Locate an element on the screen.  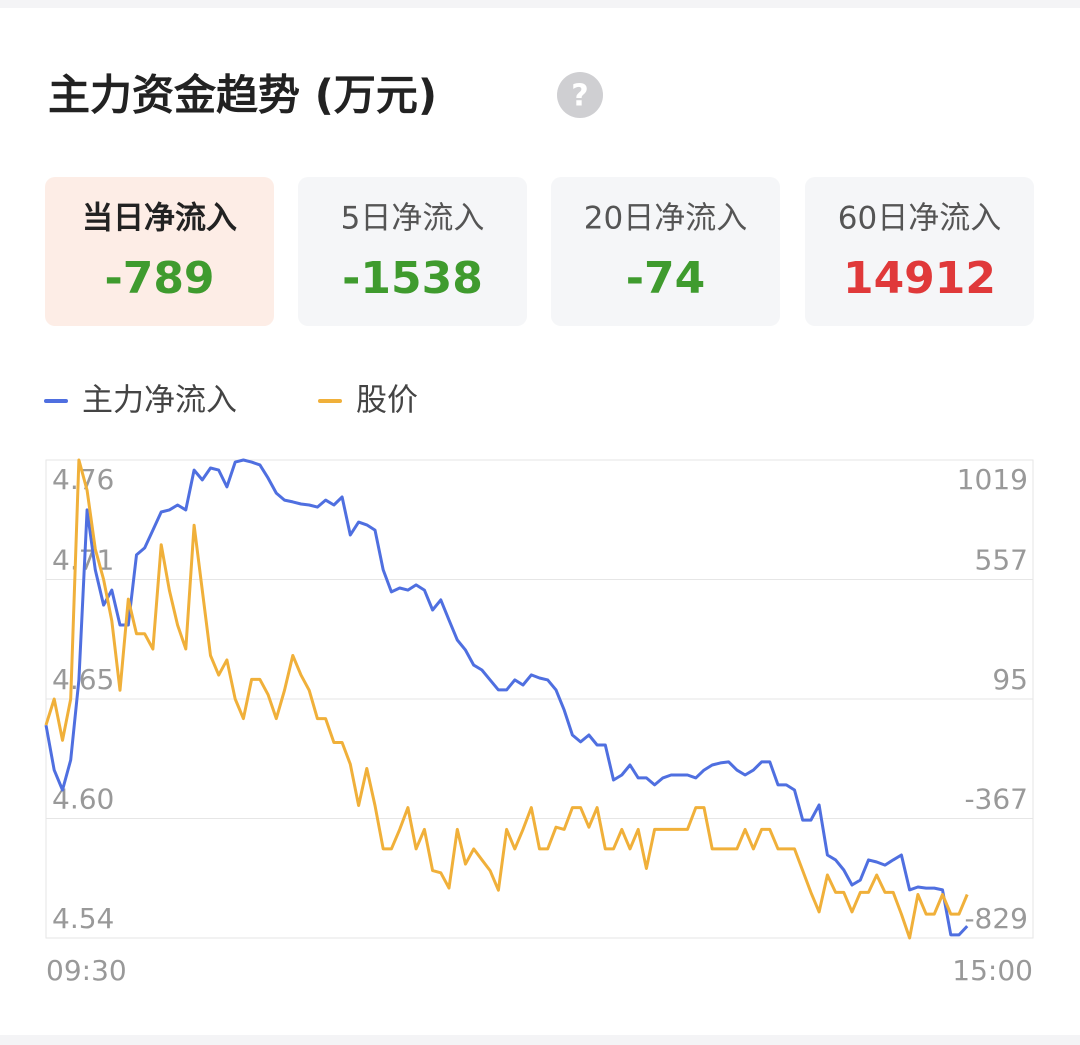
x-tick-label: 09:30 is located at coordinates (86, 970).